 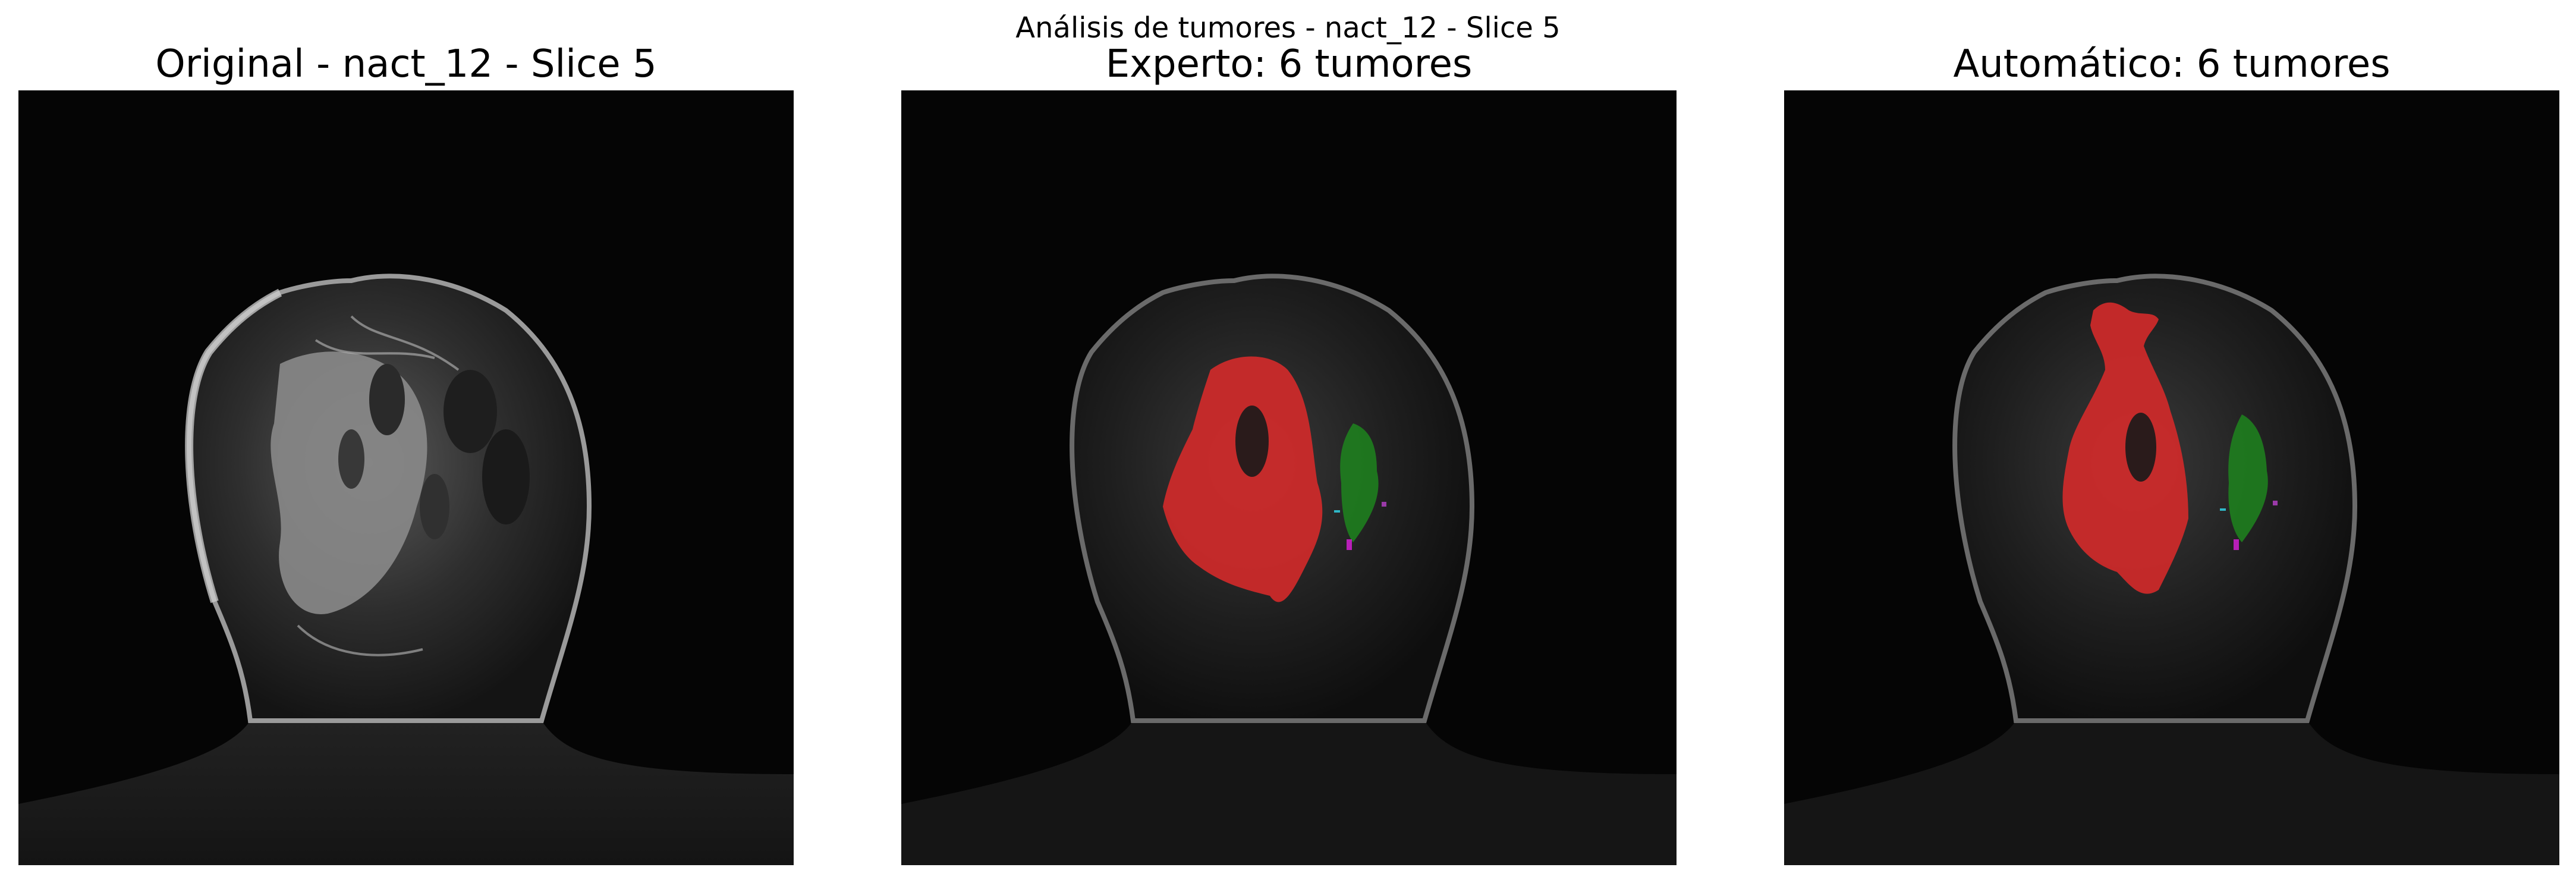 What do you see at coordinates (2223, 509) in the screenshot?
I see `automatic-tumor-cyan` at bounding box center [2223, 509].